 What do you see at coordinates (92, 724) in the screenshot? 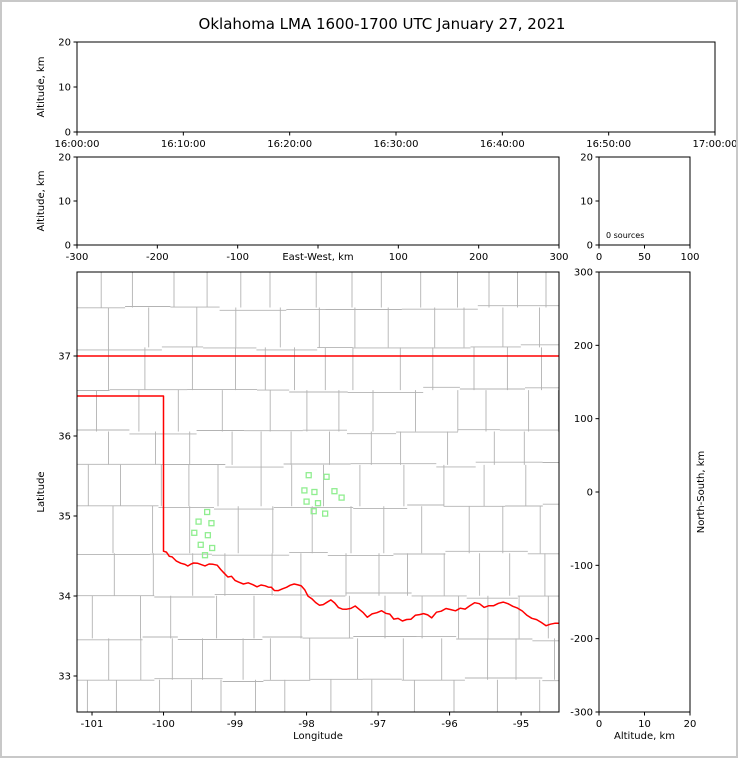
I see `x-tick-label: -101` at bounding box center [92, 724].